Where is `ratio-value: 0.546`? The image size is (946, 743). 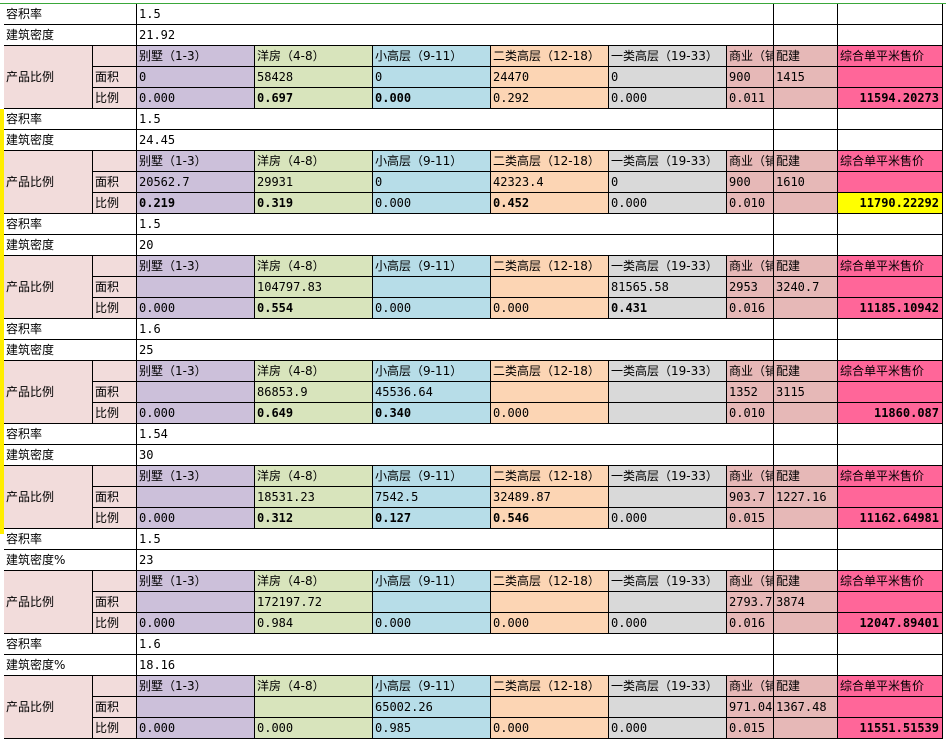
ratio-value: 0.546 is located at coordinates (550, 518).